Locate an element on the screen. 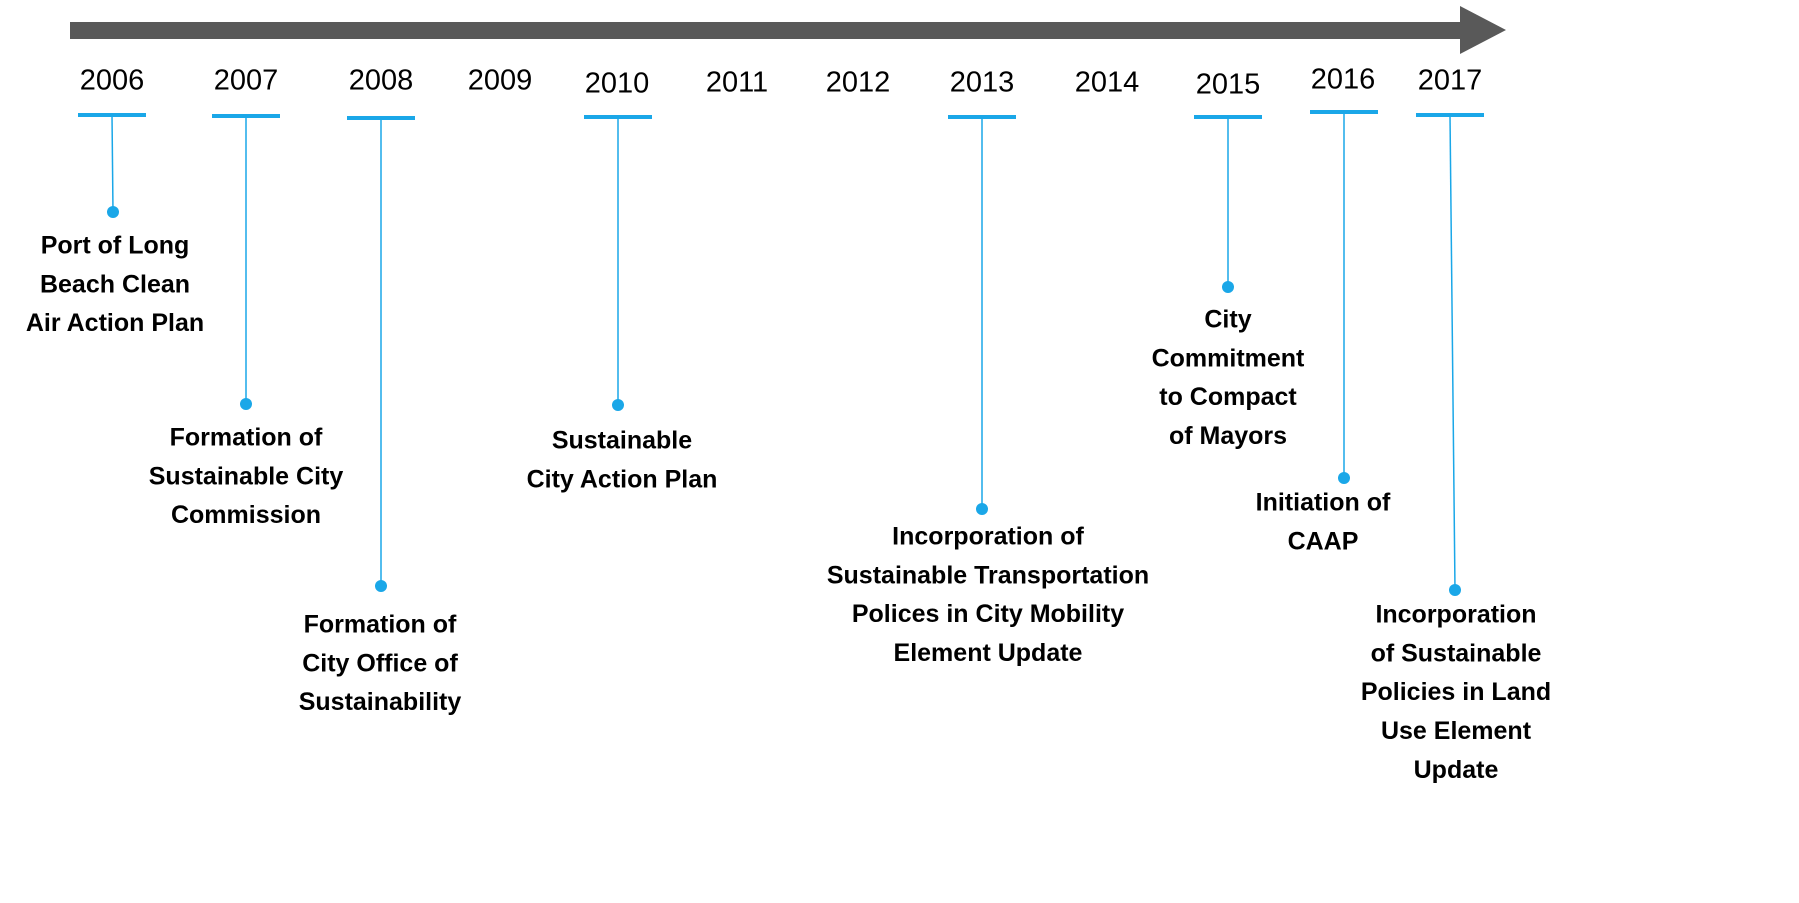  year-label: 2017 is located at coordinates (1450, 81).